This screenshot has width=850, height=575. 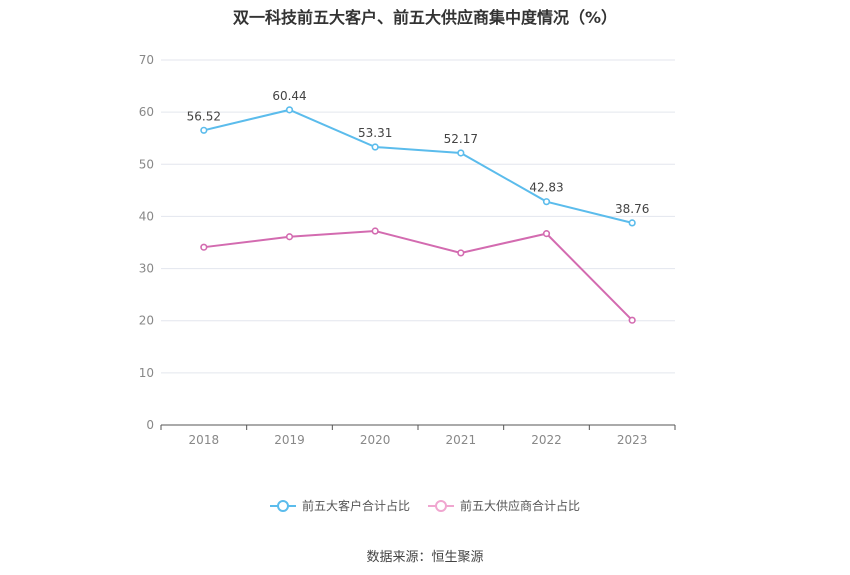 What do you see at coordinates (546, 440) in the screenshot?
I see `x-tick-label: 2022` at bounding box center [546, 440].